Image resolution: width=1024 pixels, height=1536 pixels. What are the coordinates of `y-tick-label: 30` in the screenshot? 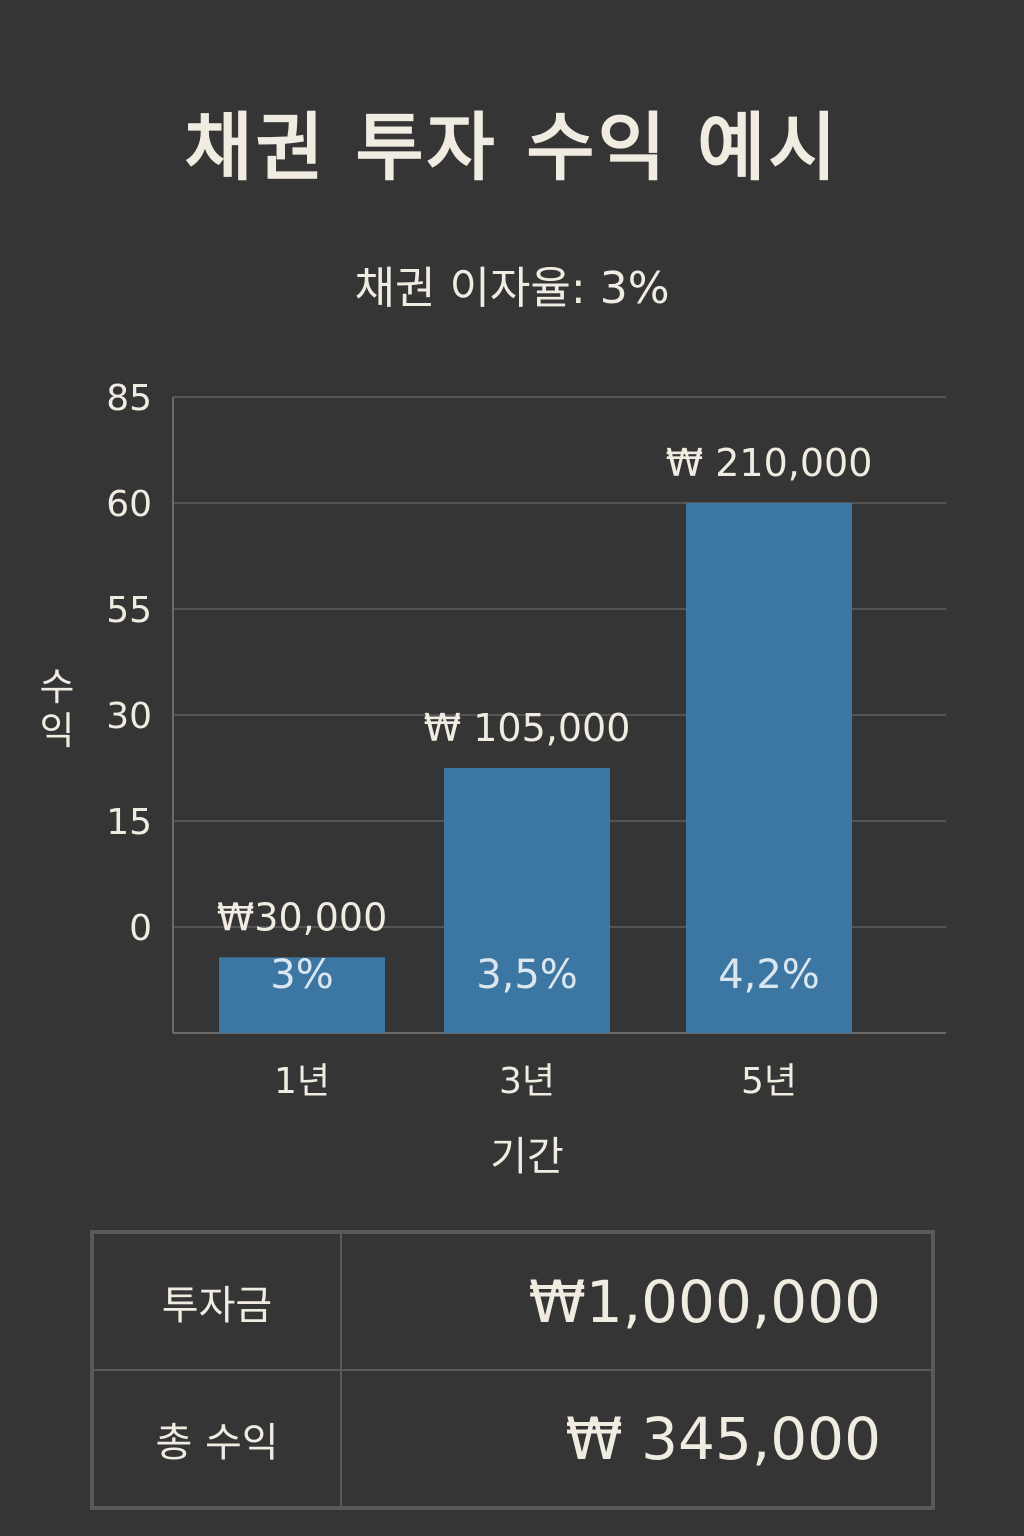 It's located at (129, 716).